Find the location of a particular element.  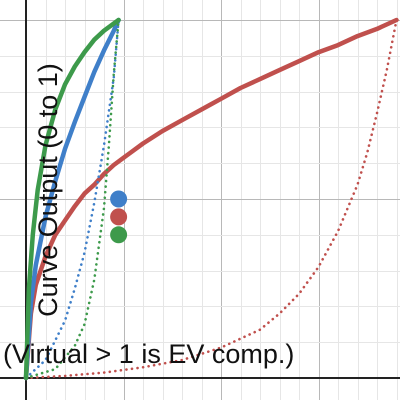

y-axis-label: Curve Output (0 to 1) is located at coordinates (48, 190).